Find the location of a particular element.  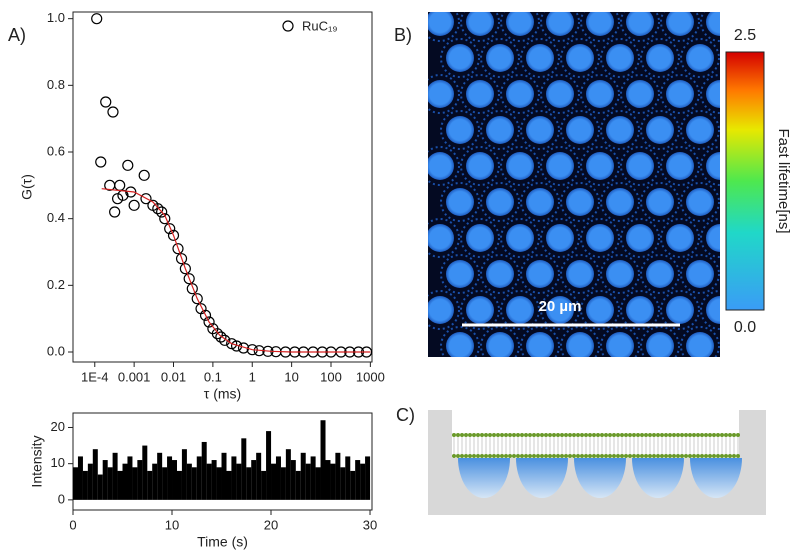

x-axis-label: Time (s) is located at coordinates (222, 542).